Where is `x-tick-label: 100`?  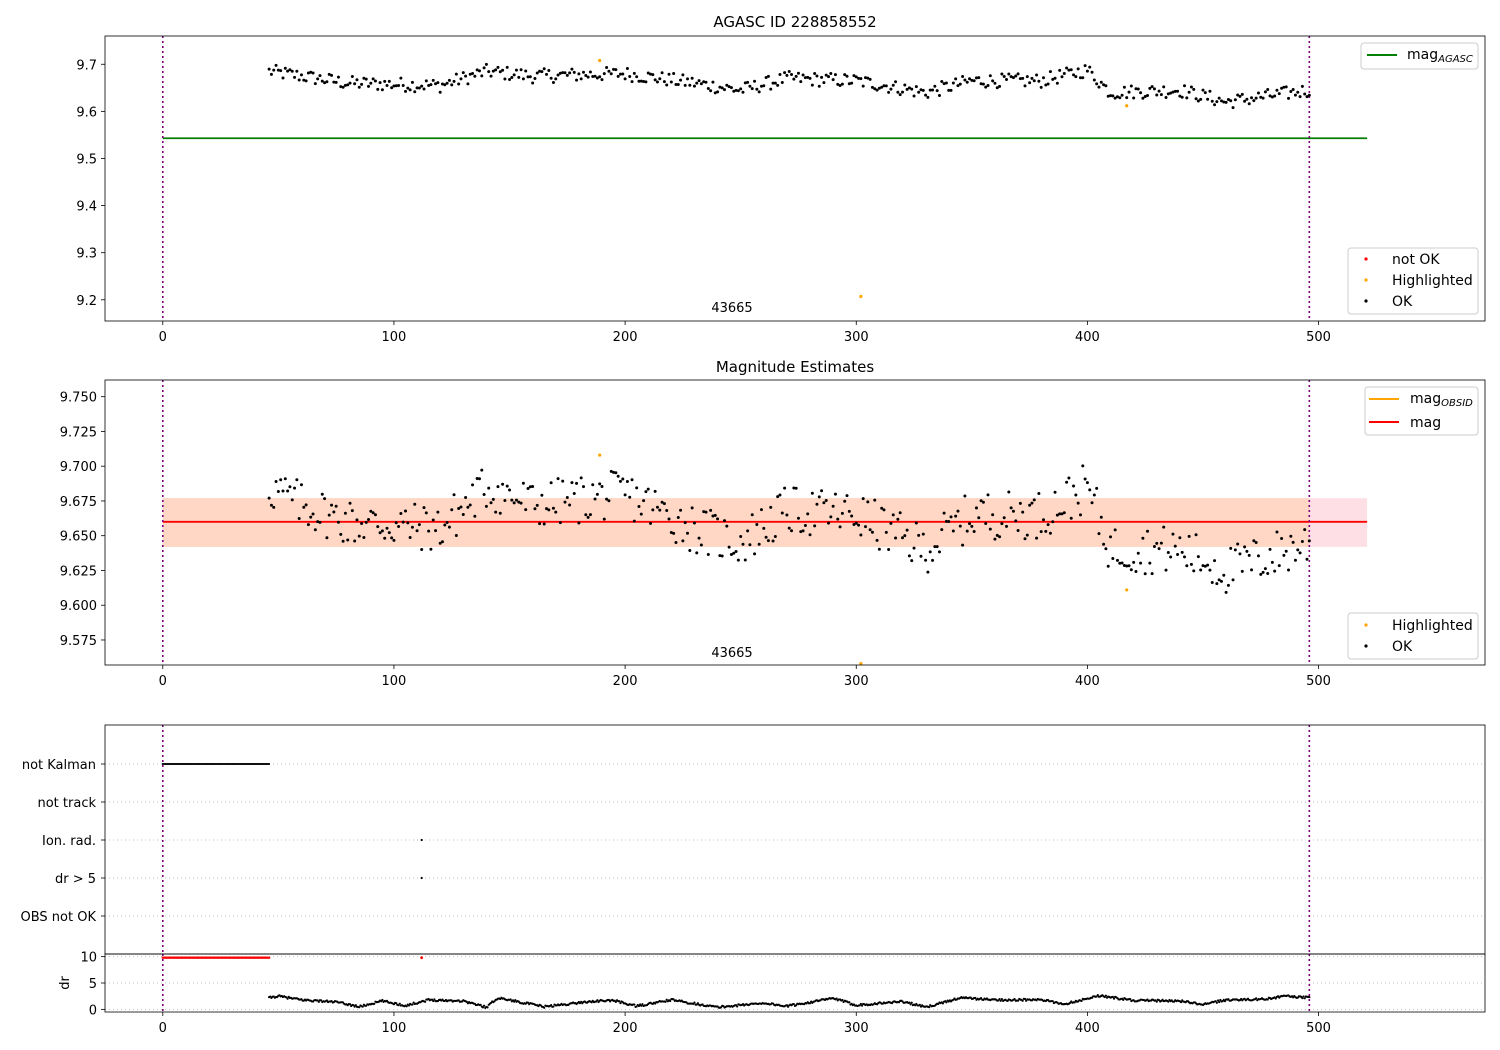
x-tick-label: 100 is located at coordinates (394, 337).